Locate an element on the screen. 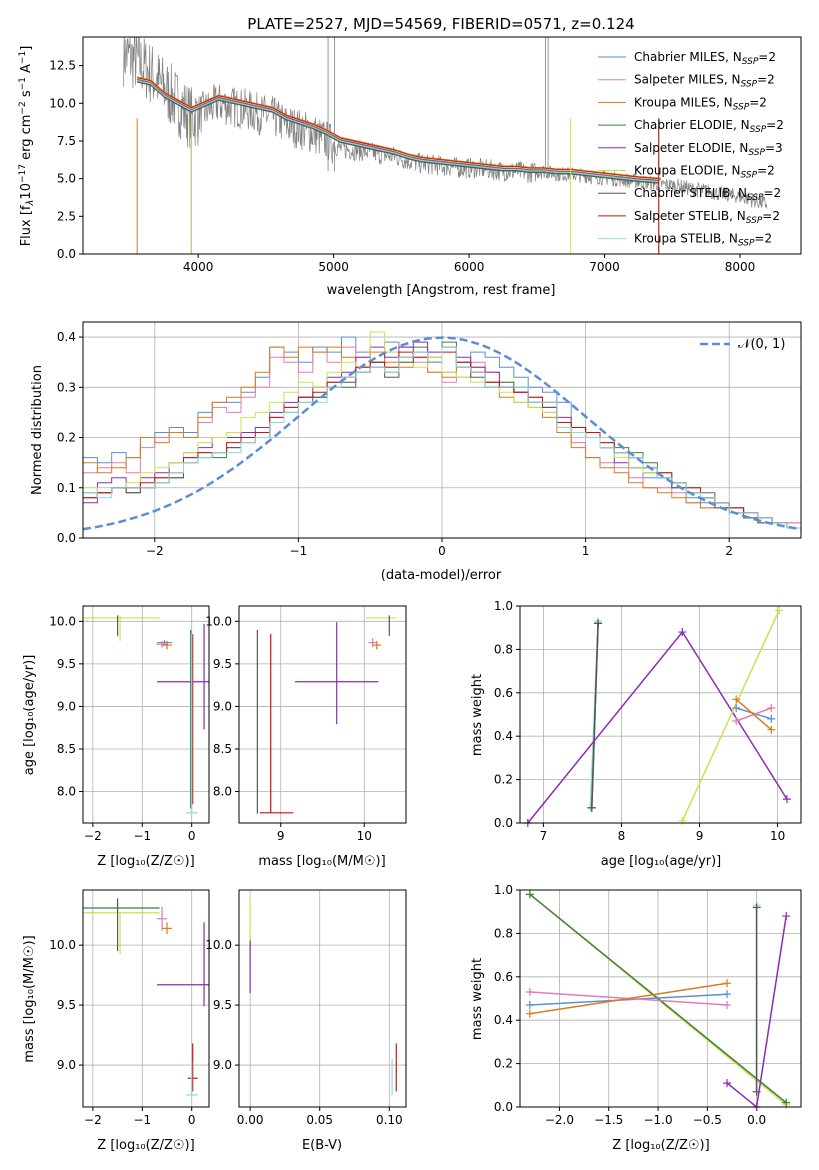 The width and height of the screenshot is (819, 1170). ageZ-xtick-label-0: −2 is located at coordinates (93, 836).